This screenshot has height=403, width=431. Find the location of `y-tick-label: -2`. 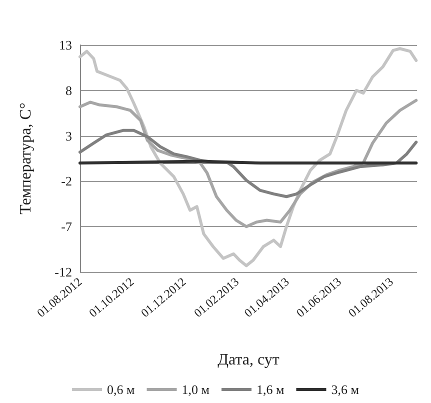

y-tick-label: -2 is located at coordinates (66, 181).